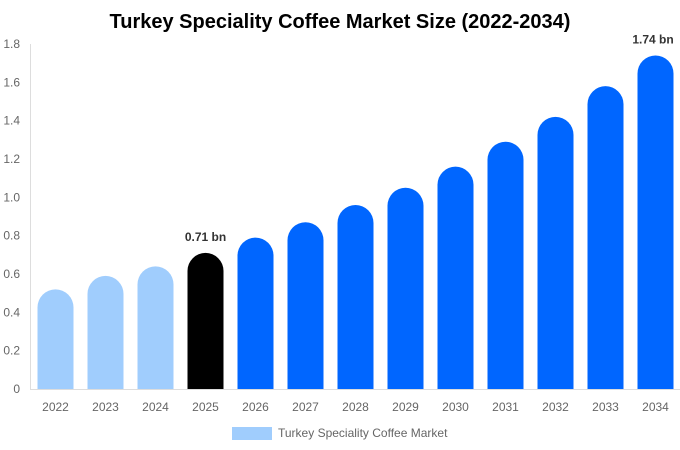 The image size is (680, 450). Describe the element at coordinates (11, 197) in the screenshot. I see `y-tick-label: 1.0` at that location.